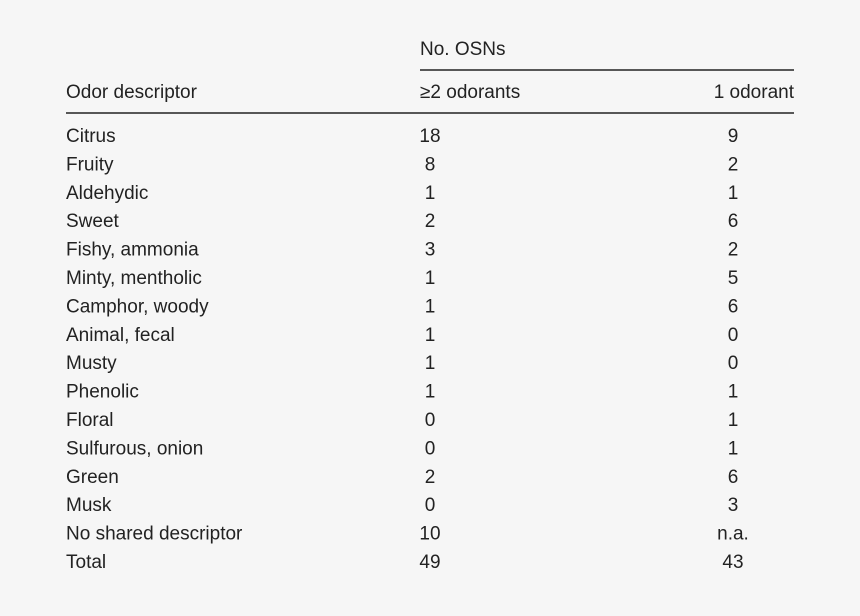 Image resolution: width=860 pixels, height=616 pixels. What do you see at coordinates (132, 250) in the screenshot?
I see `row-label: Fishy, ammonia` at bounding box center [132, 250].